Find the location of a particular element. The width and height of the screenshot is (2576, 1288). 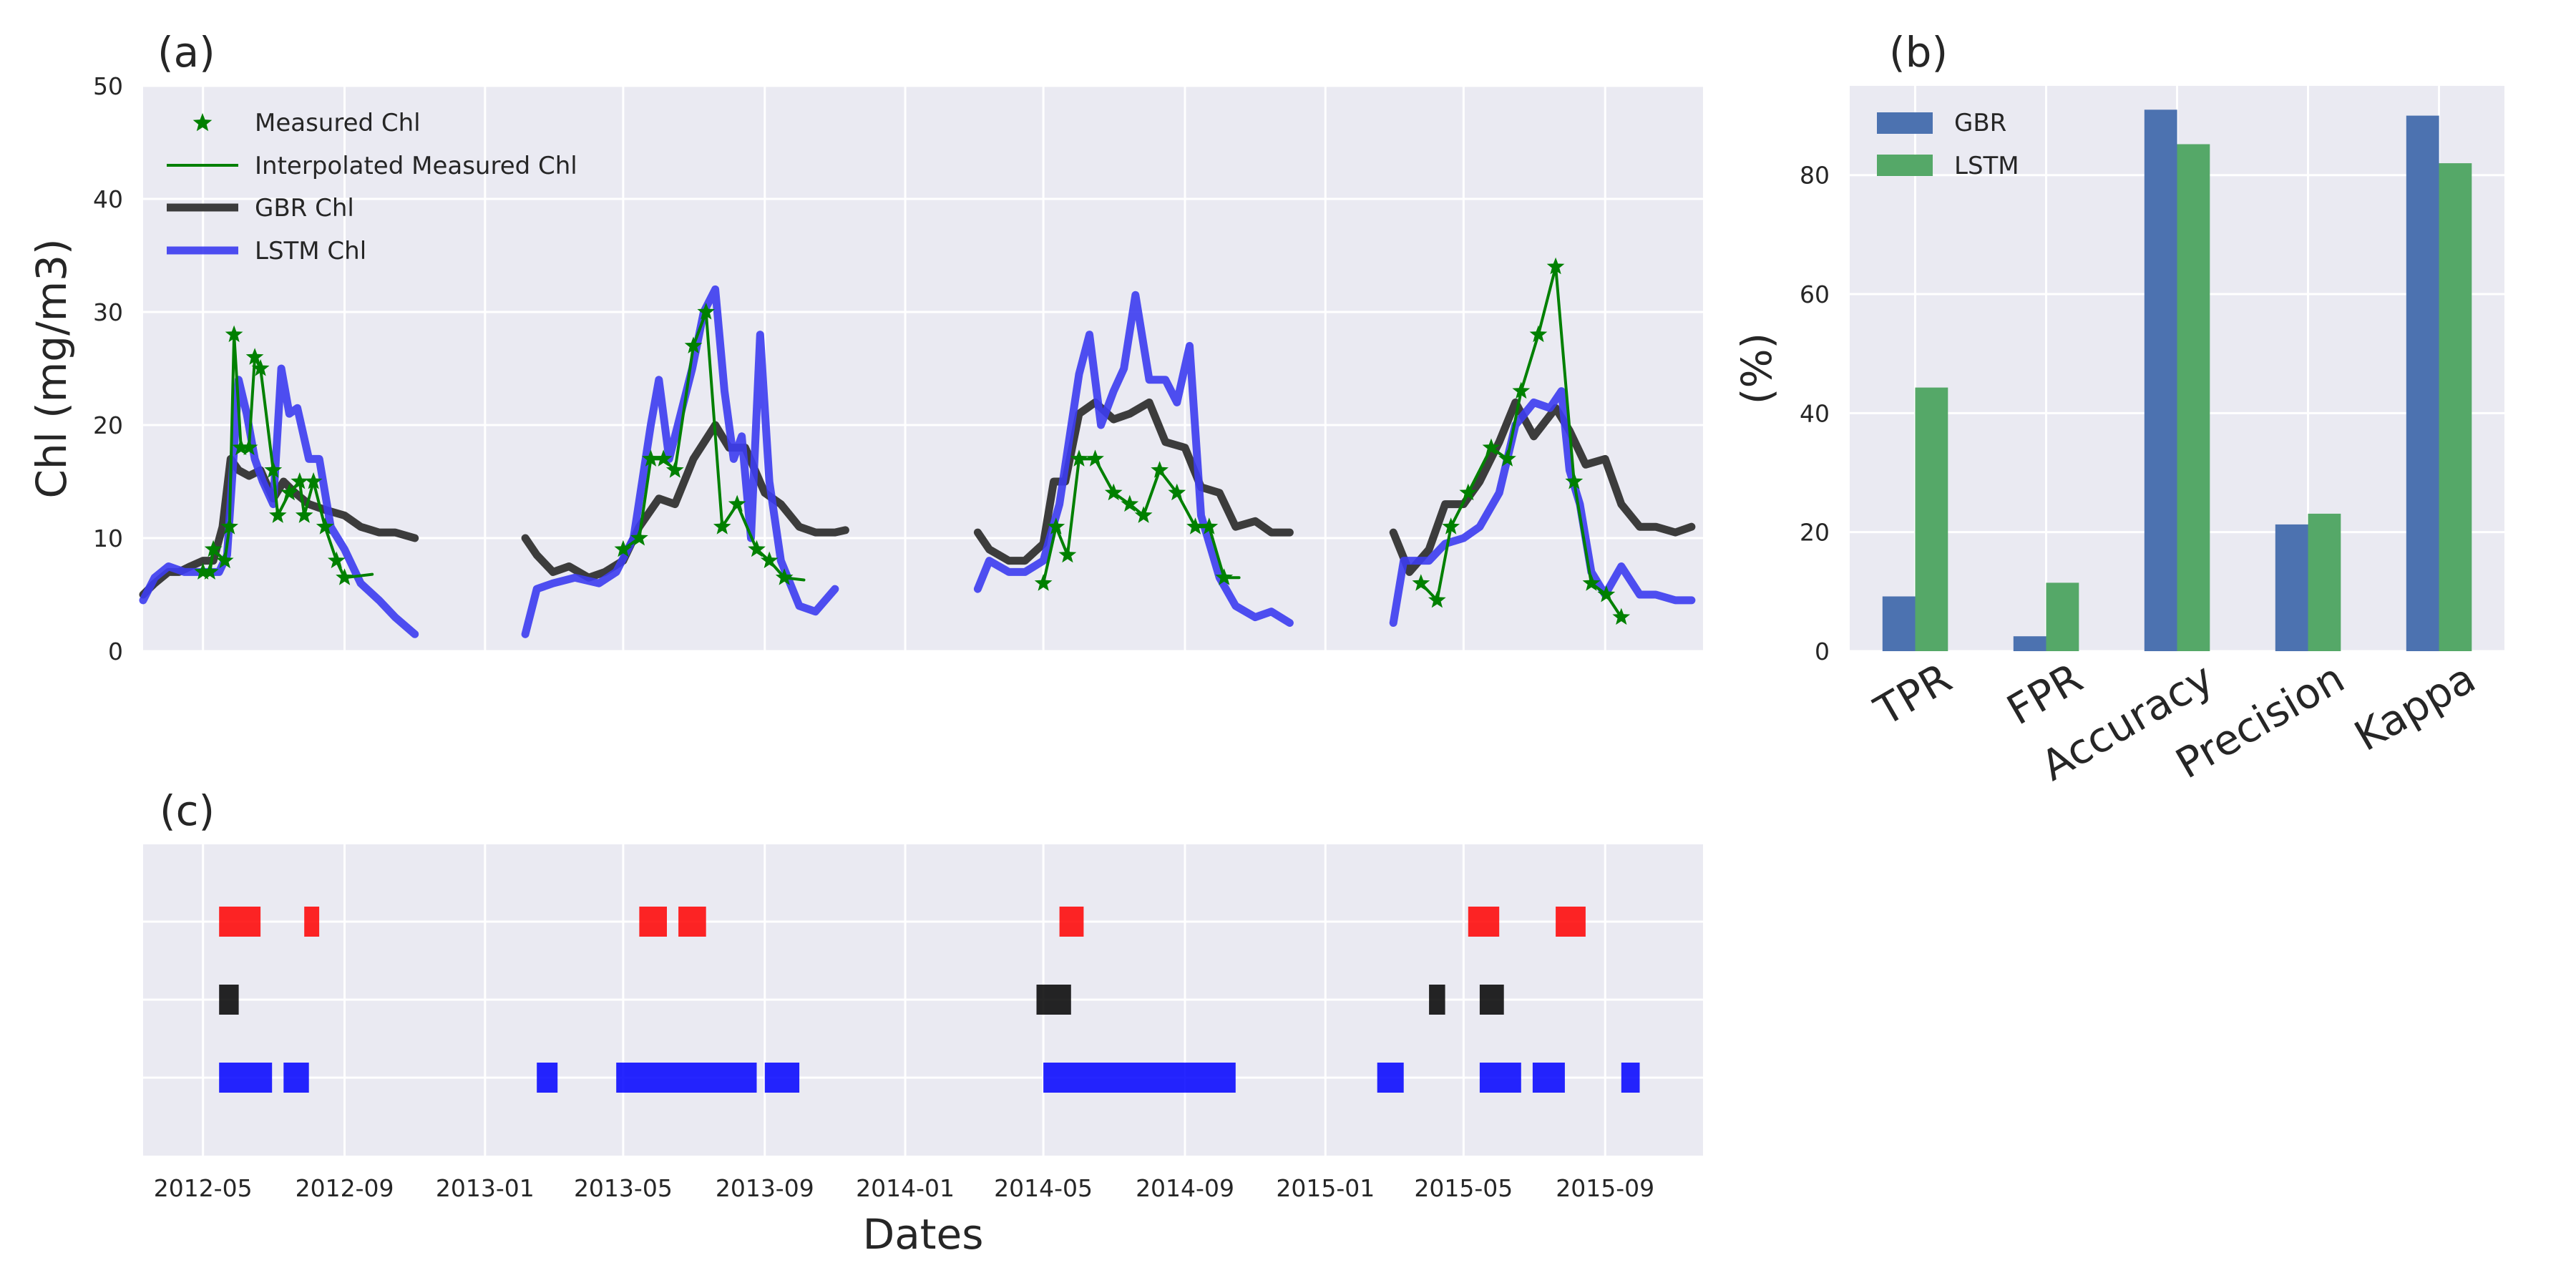

legend-label-bar-lstm: LSTM is located at coordinates (1987, 166).